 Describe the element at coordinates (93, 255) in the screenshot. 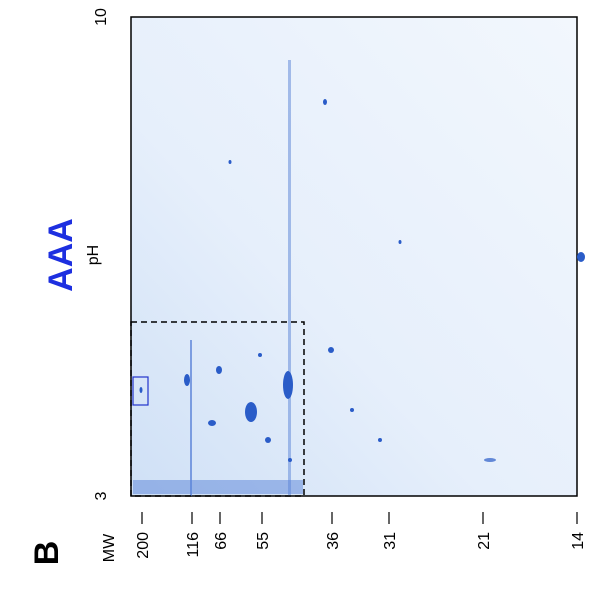

I see `ph-label: pH` at that location.